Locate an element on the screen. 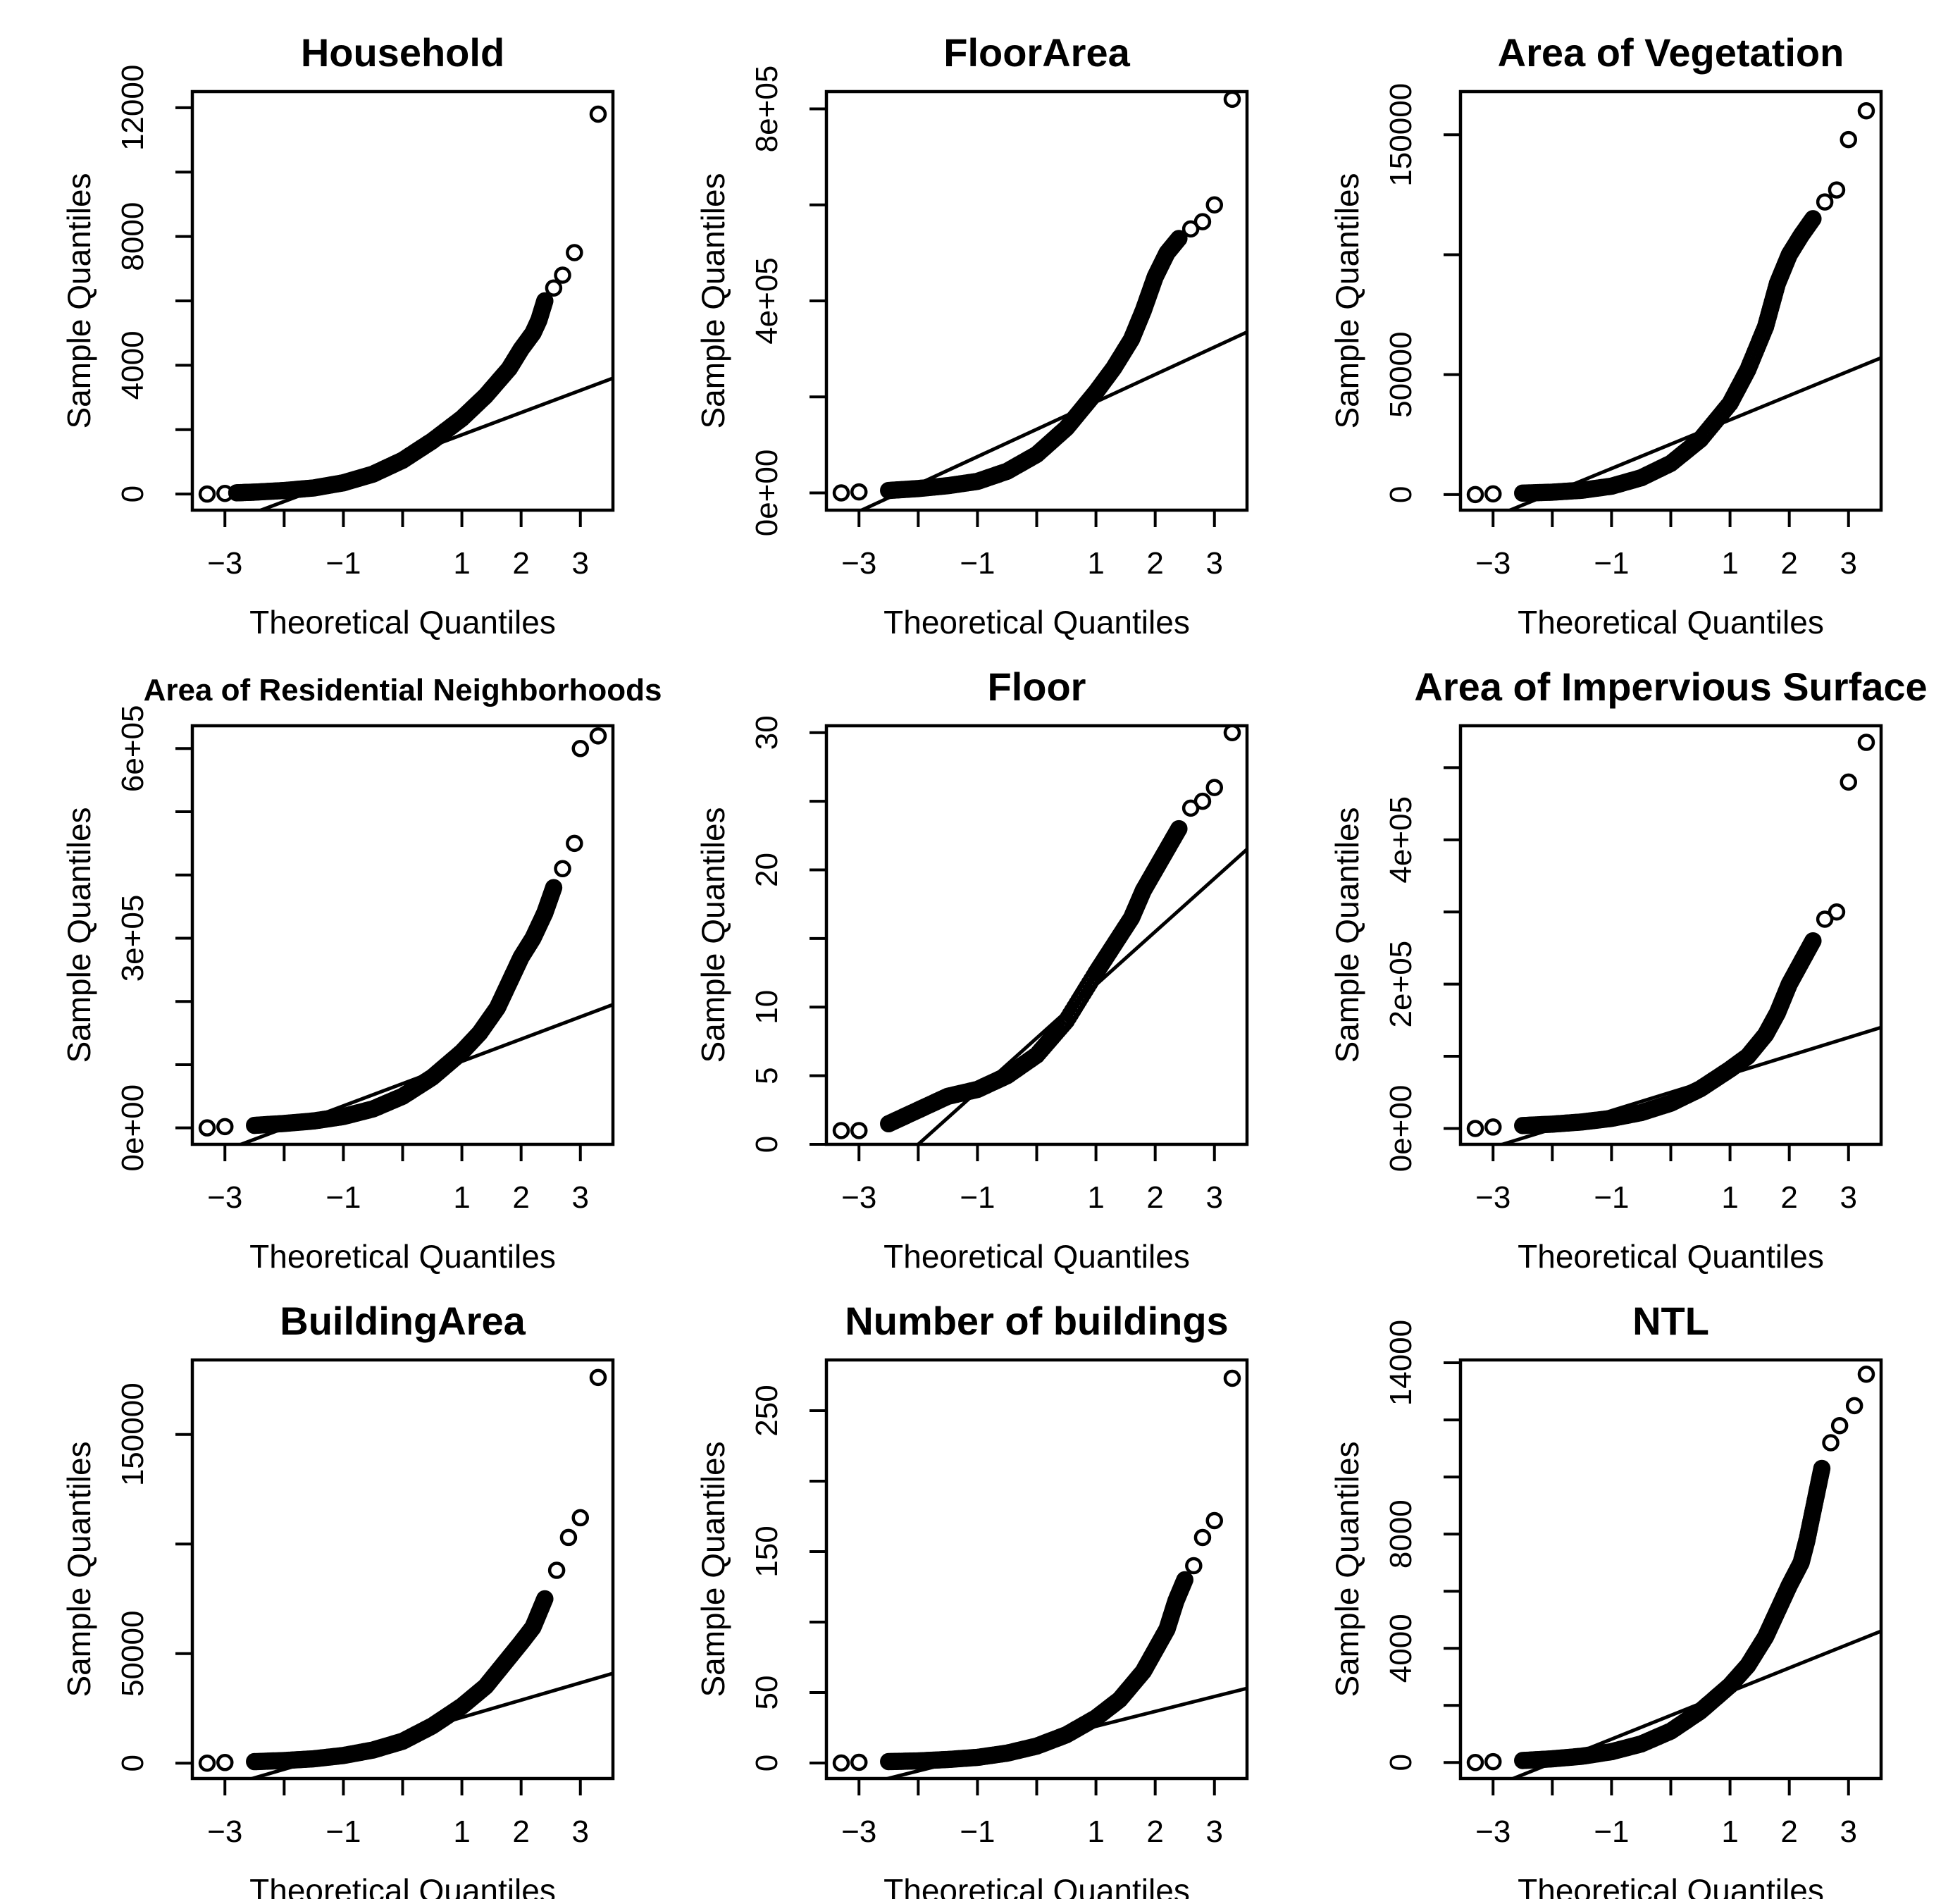 The image size is (1960, 1899). y-tick-label: 8000 is located at coordinates (133, 236).